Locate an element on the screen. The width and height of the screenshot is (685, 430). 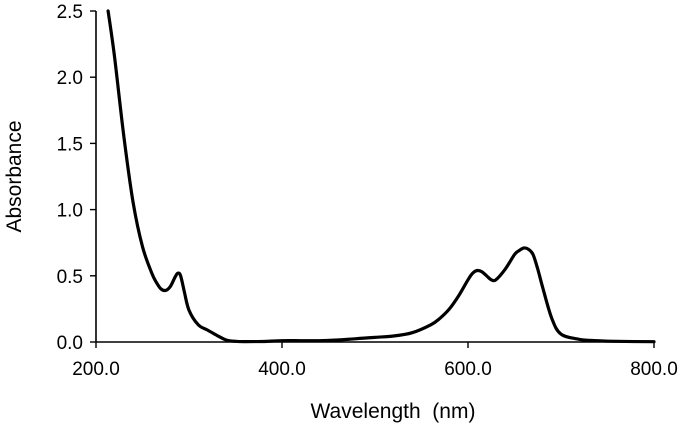
x-tick-label: 600.0 is located at coordinates (468, 369).